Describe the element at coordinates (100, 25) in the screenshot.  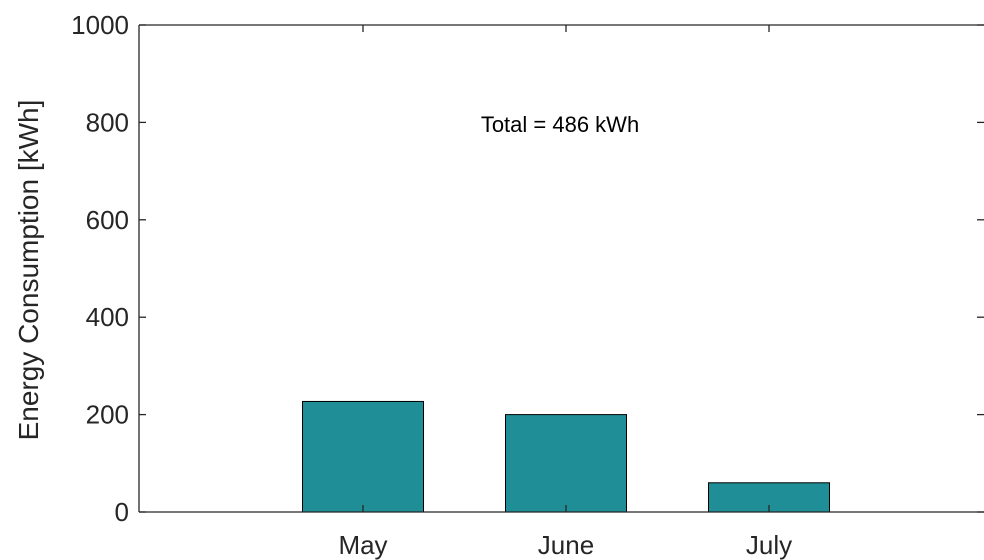
I see `y-tick-label-1000: 1000` at that location.